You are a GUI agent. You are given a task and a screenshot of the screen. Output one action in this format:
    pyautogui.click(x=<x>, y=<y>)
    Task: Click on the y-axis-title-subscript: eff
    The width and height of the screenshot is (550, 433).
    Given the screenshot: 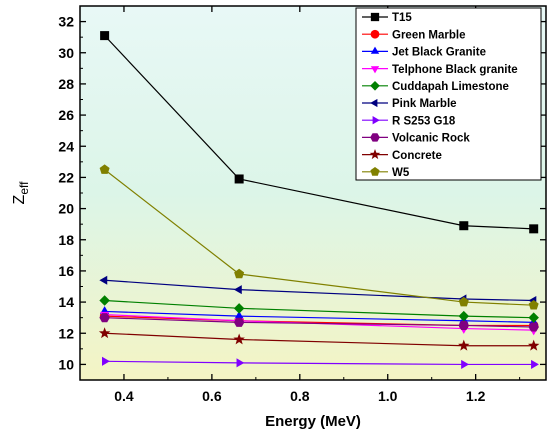 What is the action you would take?
    pyautogui.click(x=24, y=188)
    